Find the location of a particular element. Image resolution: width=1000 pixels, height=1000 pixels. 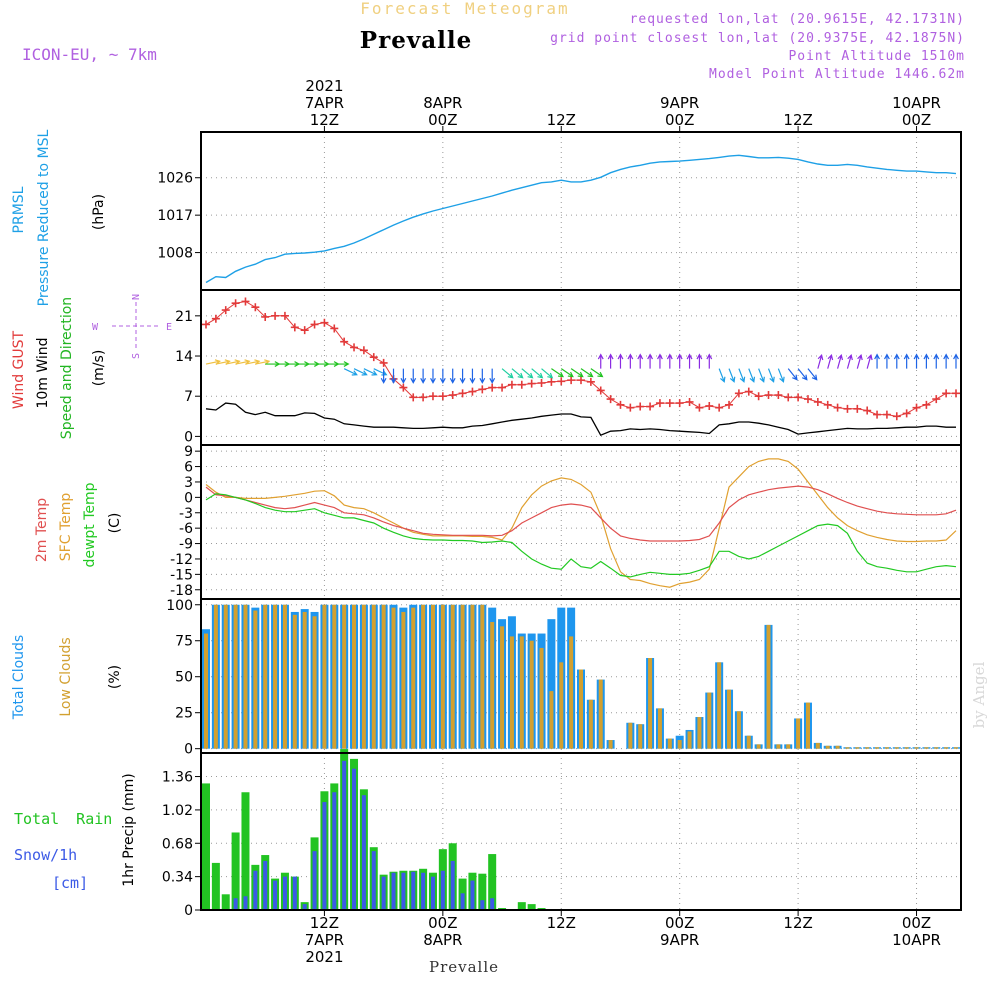

x-tick-label-bottom: 00Z is located at coordinates (442, 923).